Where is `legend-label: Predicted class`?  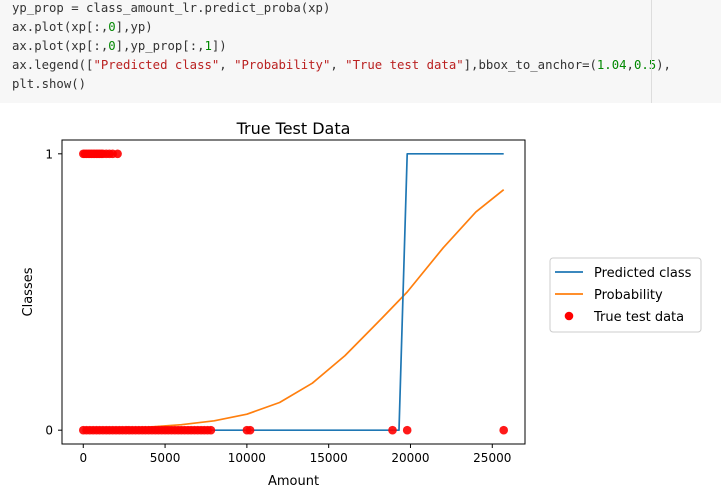
legend-label: Predicted class is located at coordinates (643, 273).